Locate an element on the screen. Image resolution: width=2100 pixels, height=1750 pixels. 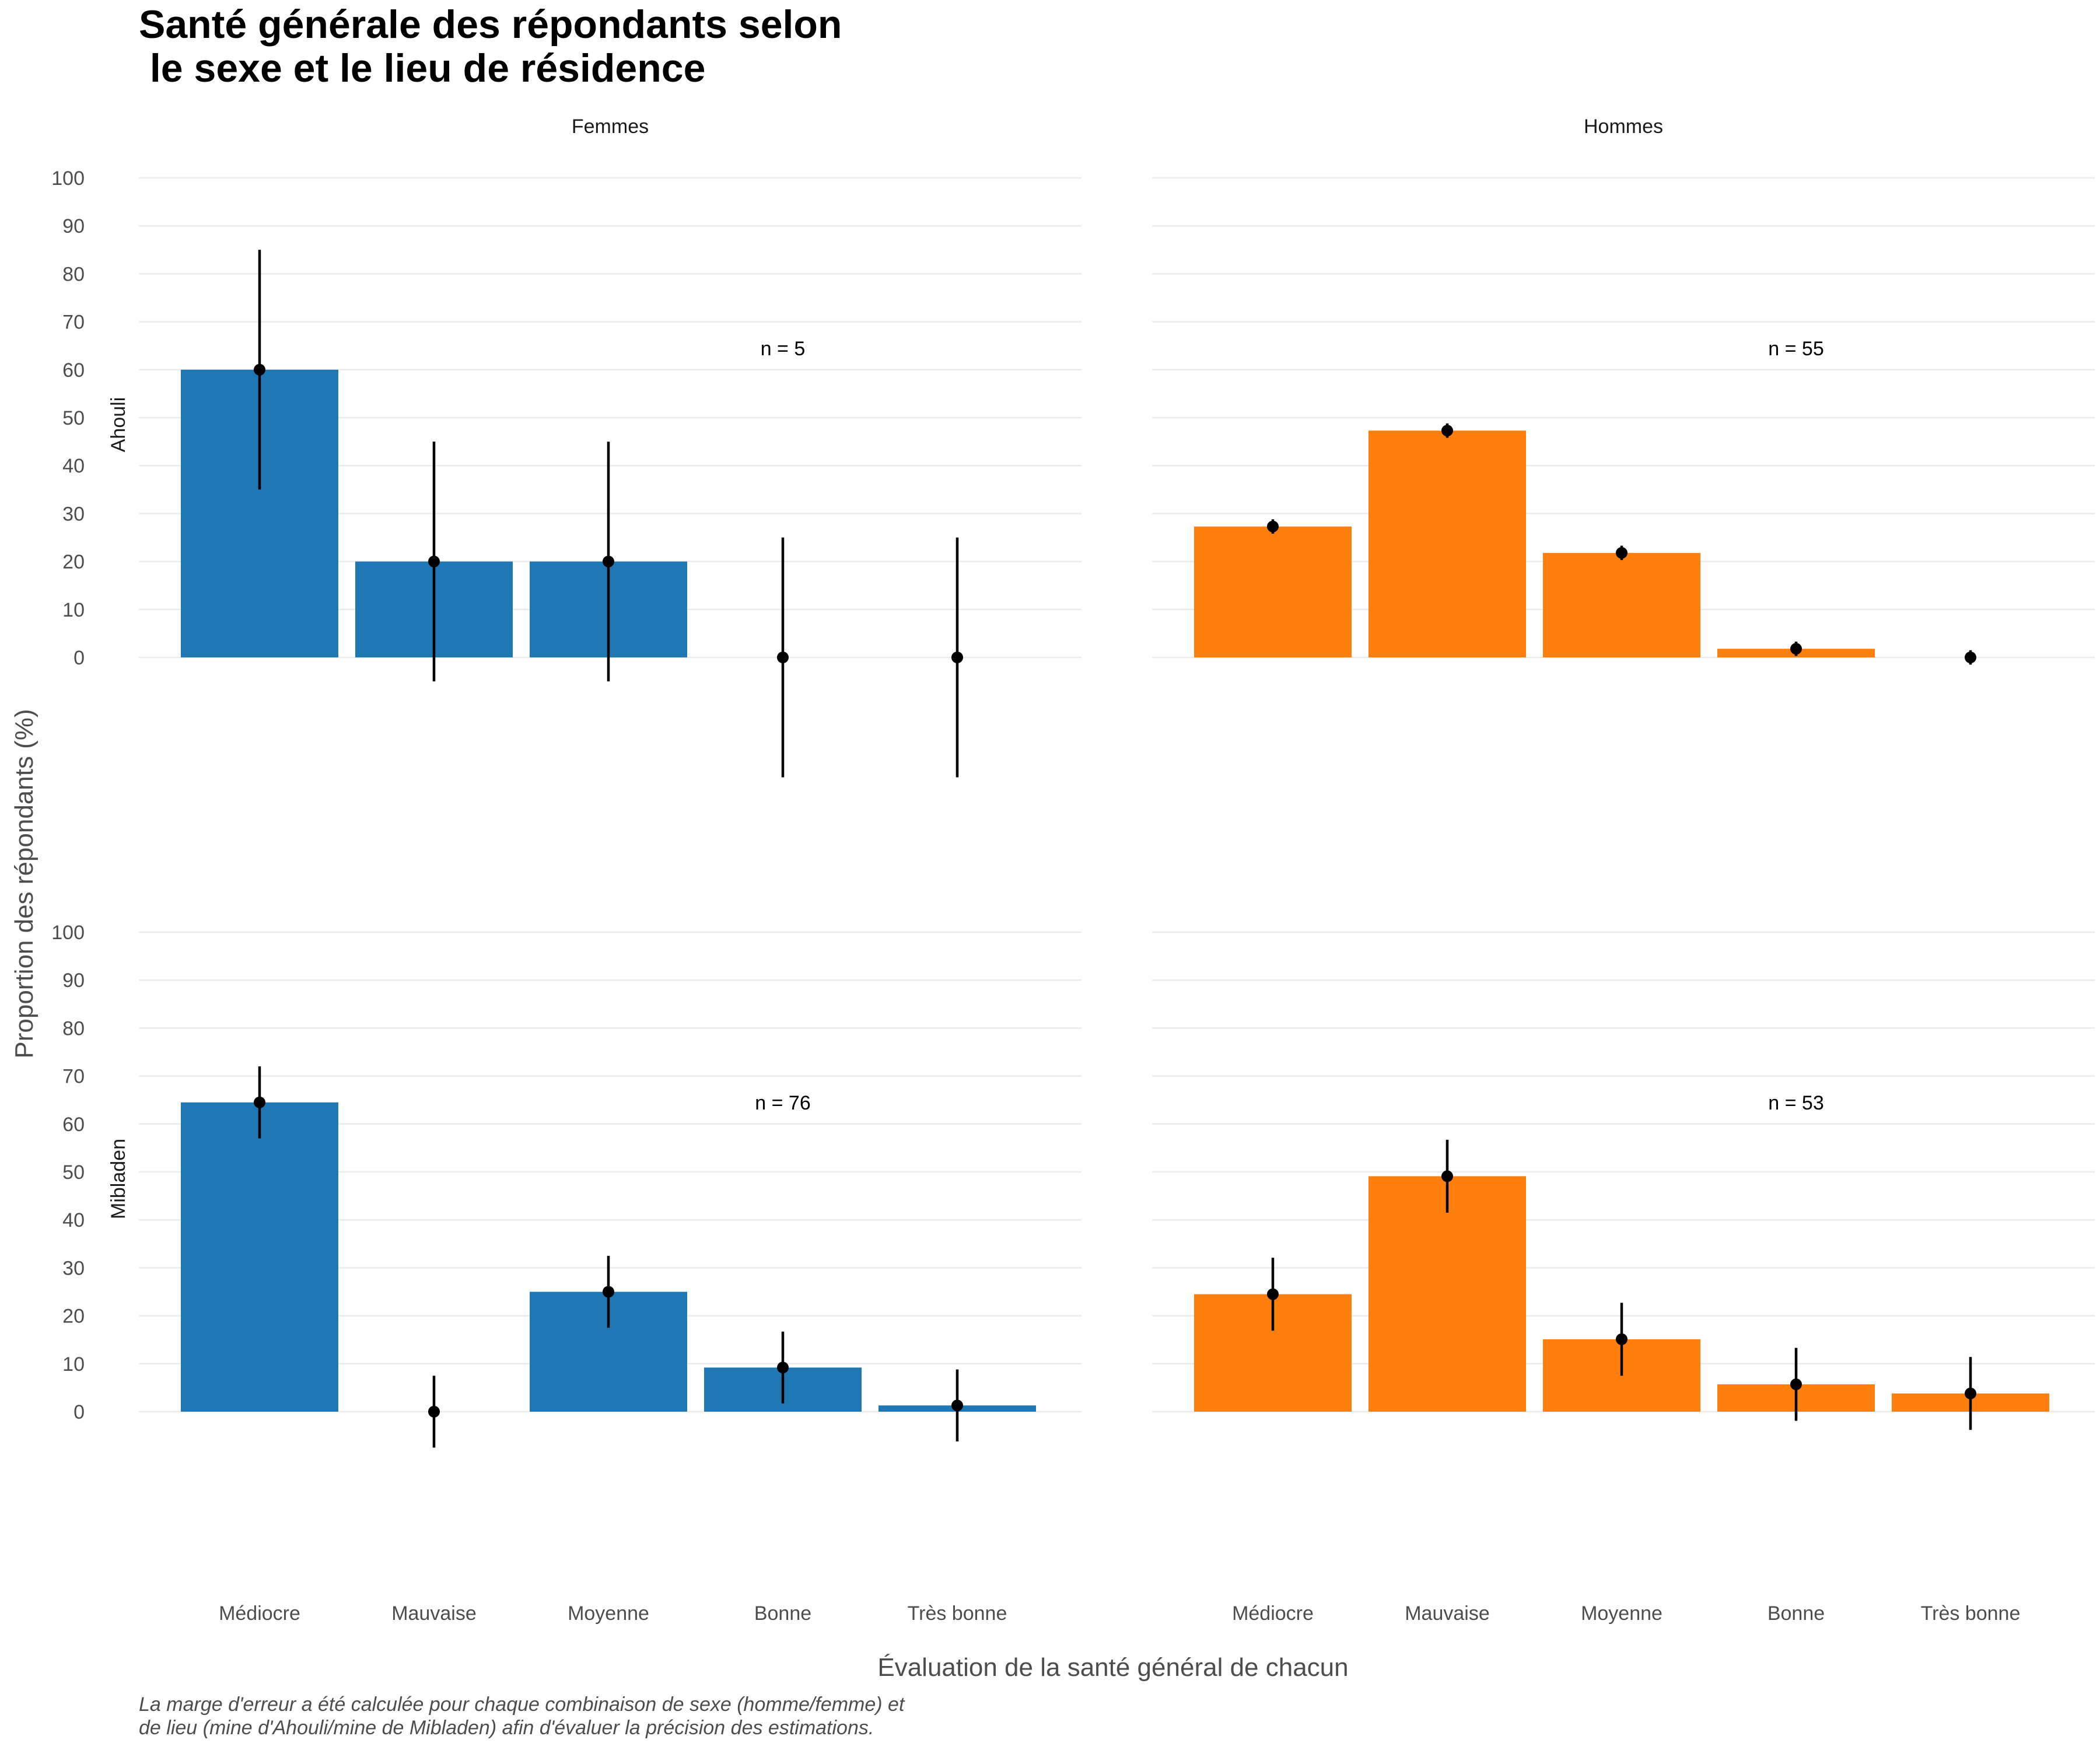
point-mibladen-femmes-mauvaise is located at coordinates (434, 1412).